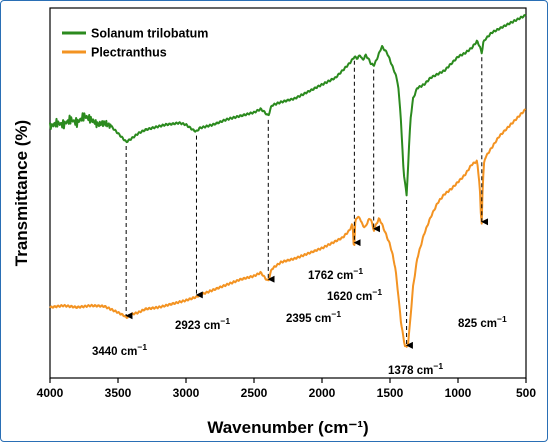  Describe the element at coordinates (50, 393) in the screenshot. I see `x-tick-label: 4000` at that location.